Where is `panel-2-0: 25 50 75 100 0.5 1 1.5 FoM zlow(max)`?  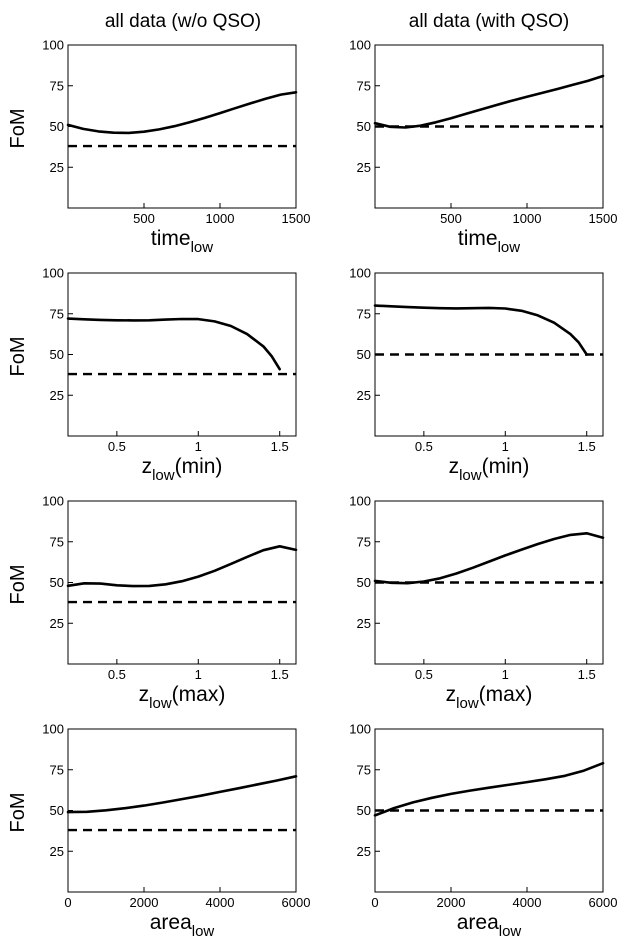 panel-2-0: 25 50 75 100 0.5 1 1.5 FoM zlow(max) is located at coordinates (152, 603).